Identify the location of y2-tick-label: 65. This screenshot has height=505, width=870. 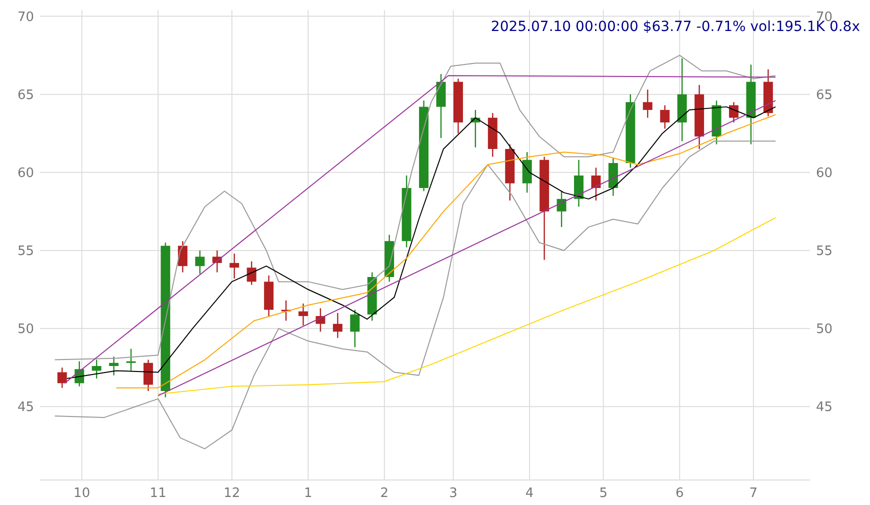
(824, 95).